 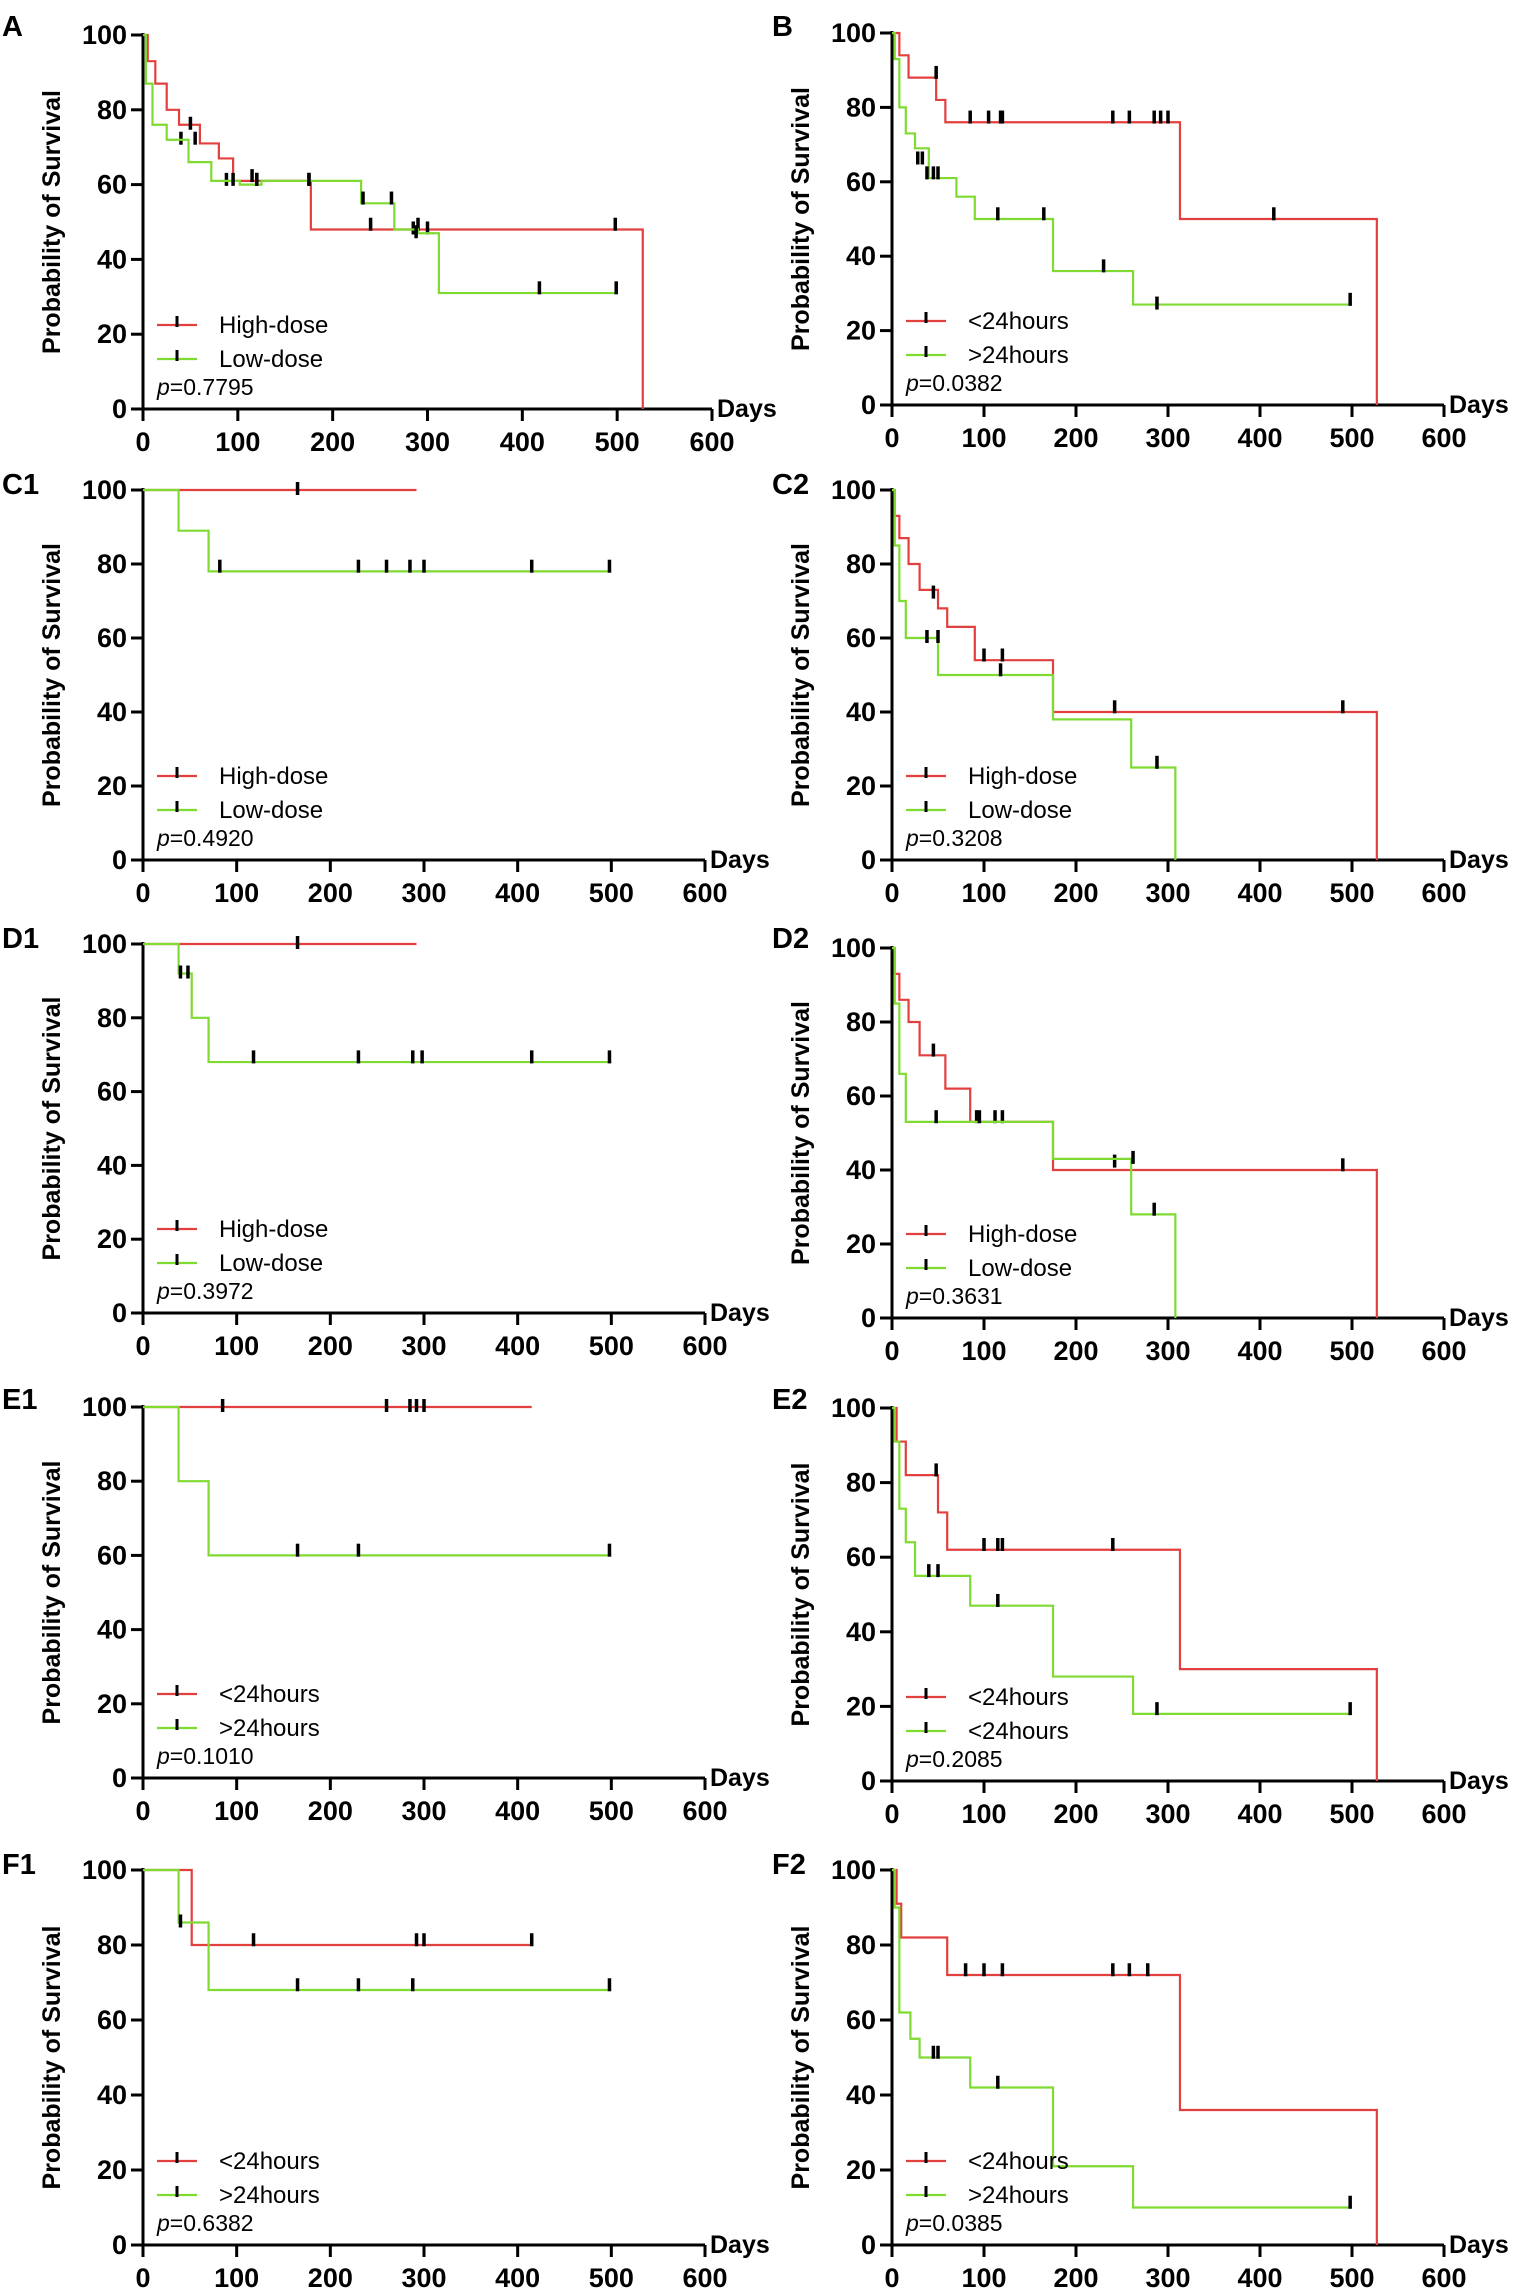 I want to click on p-value-number: =0.1010, so click(x=212, y=1756).